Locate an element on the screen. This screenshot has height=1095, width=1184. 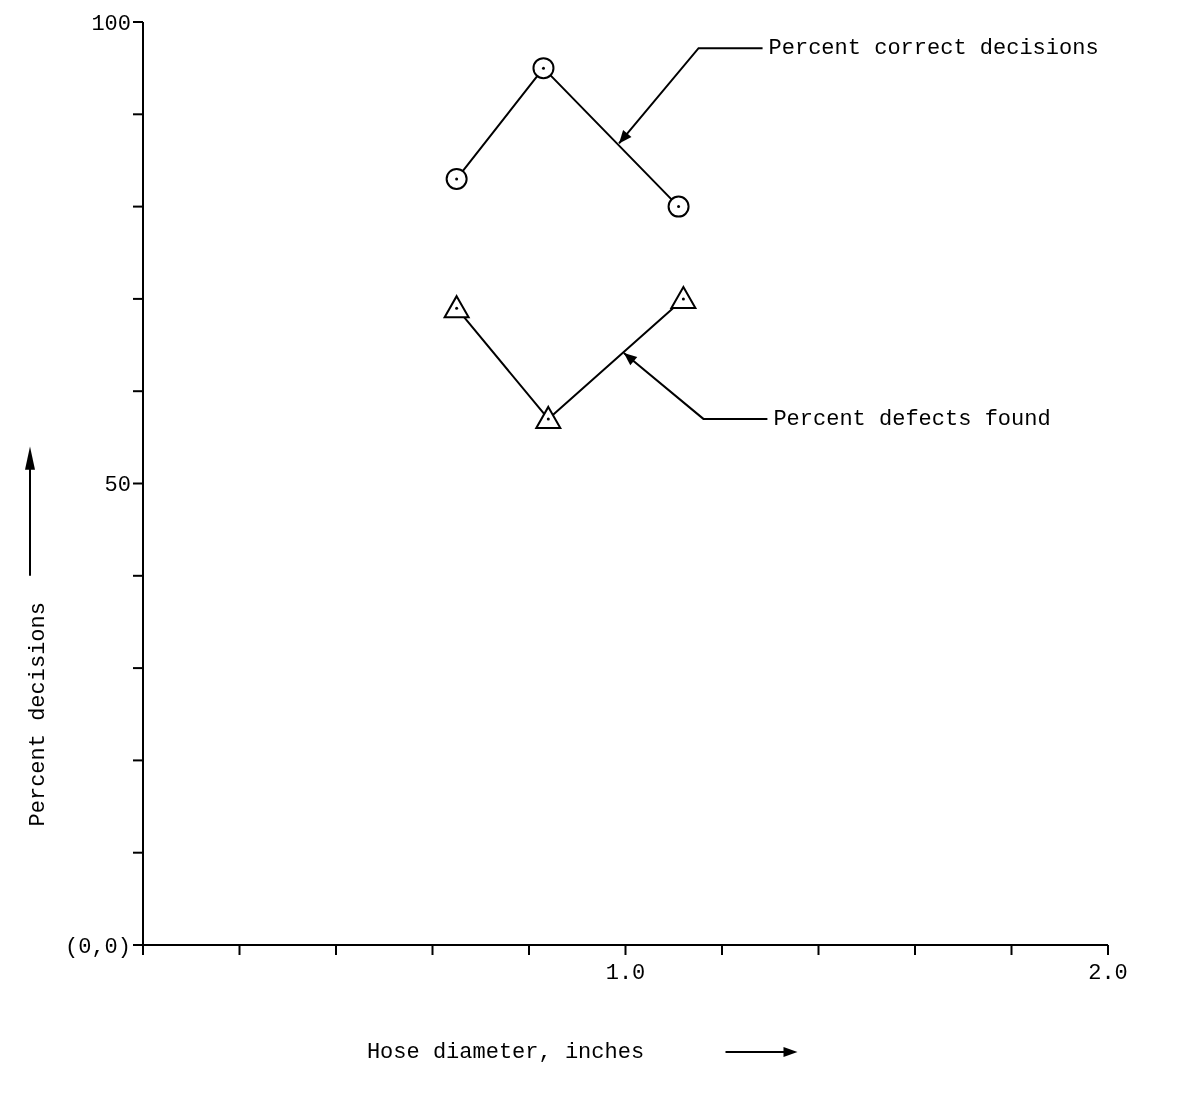
text: Percent correct decisions is located at coordinates (933, 48).